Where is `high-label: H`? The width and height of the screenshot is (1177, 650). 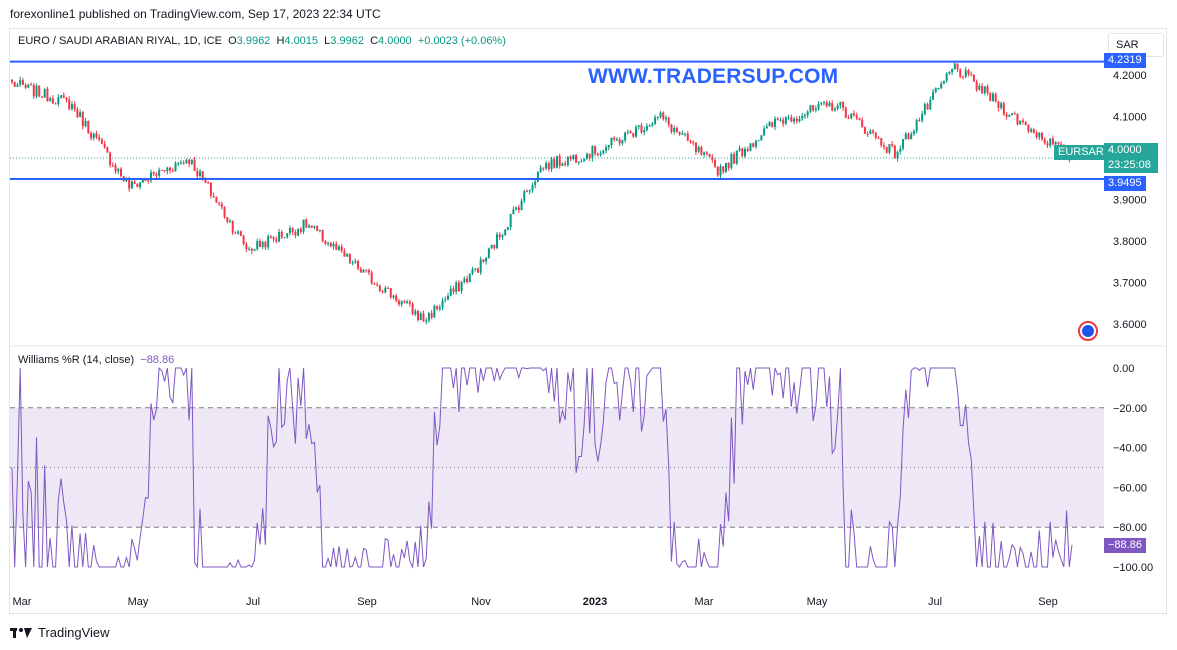 high-label: H is located at coordinates (280, 41).